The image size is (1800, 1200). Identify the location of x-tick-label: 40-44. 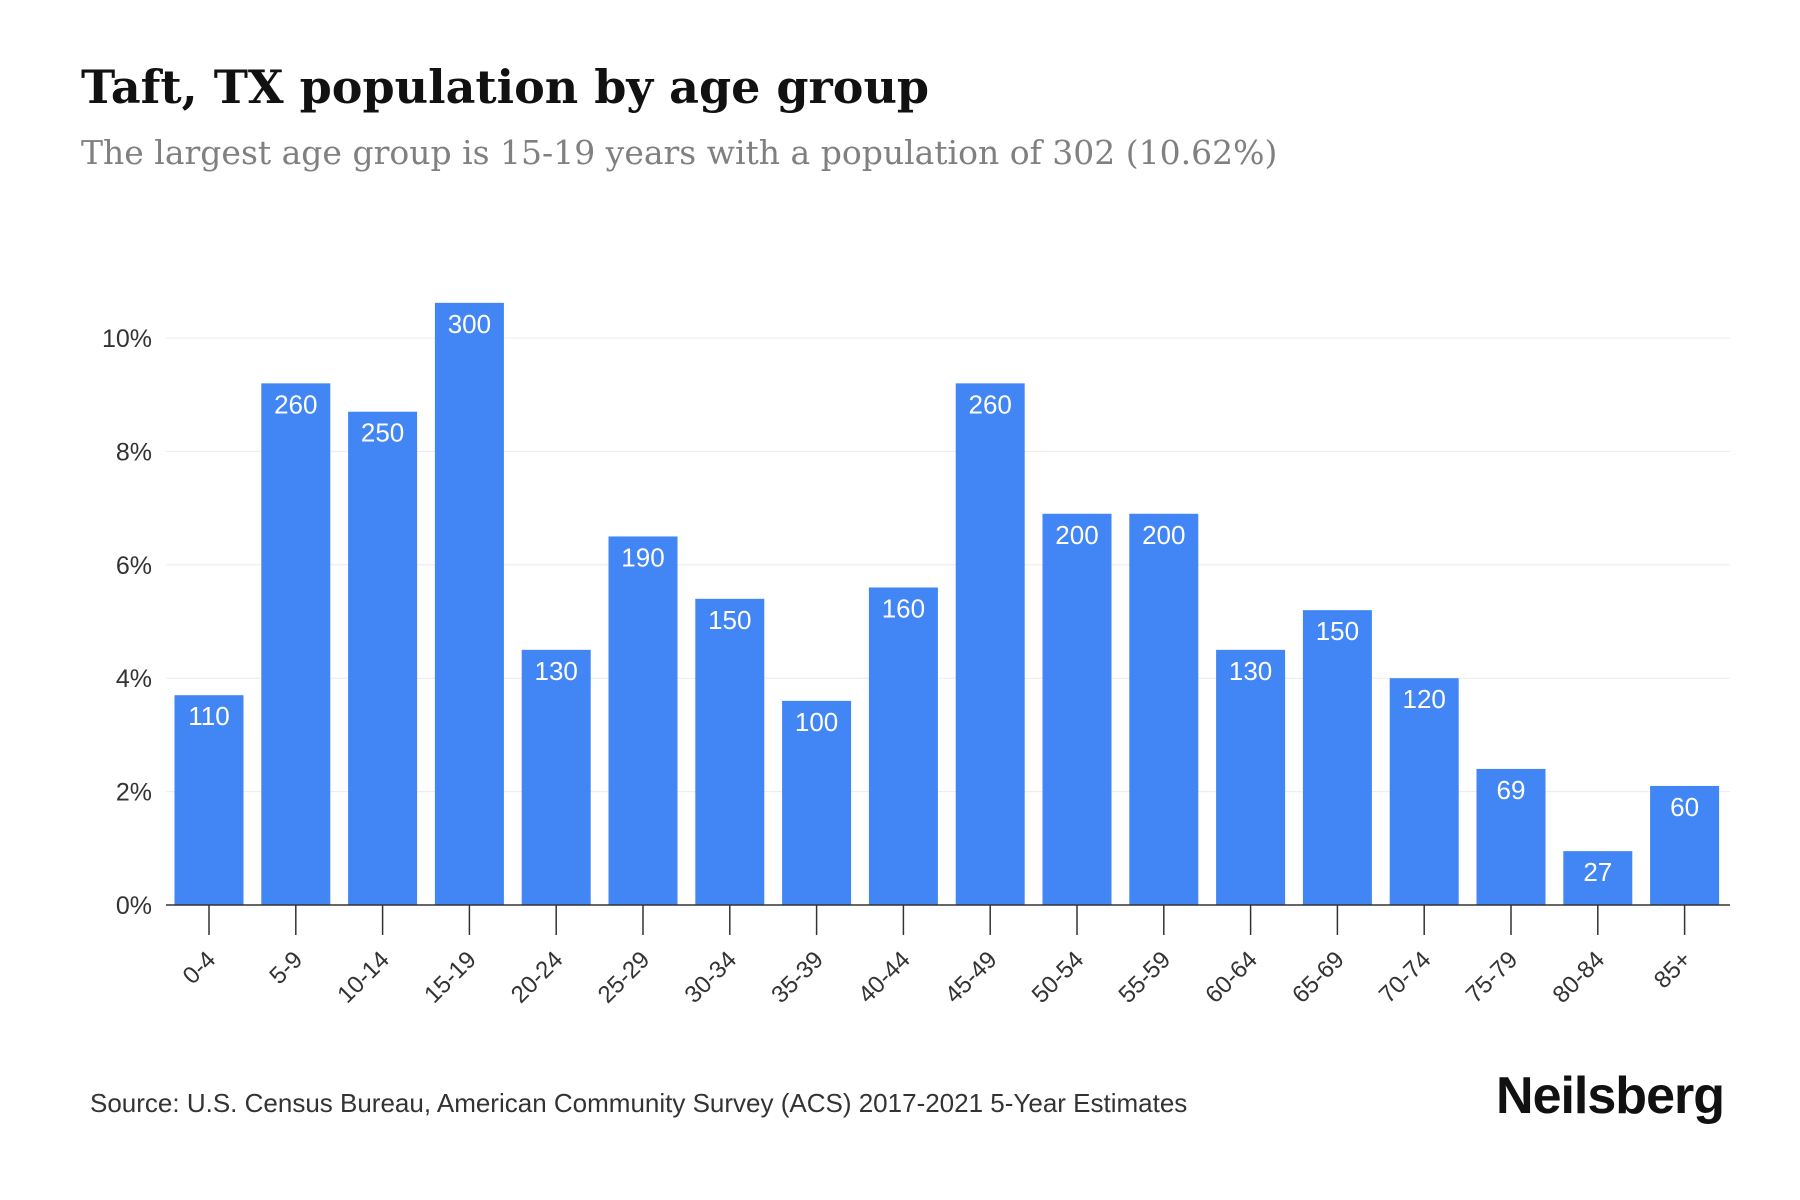
(884, 977).